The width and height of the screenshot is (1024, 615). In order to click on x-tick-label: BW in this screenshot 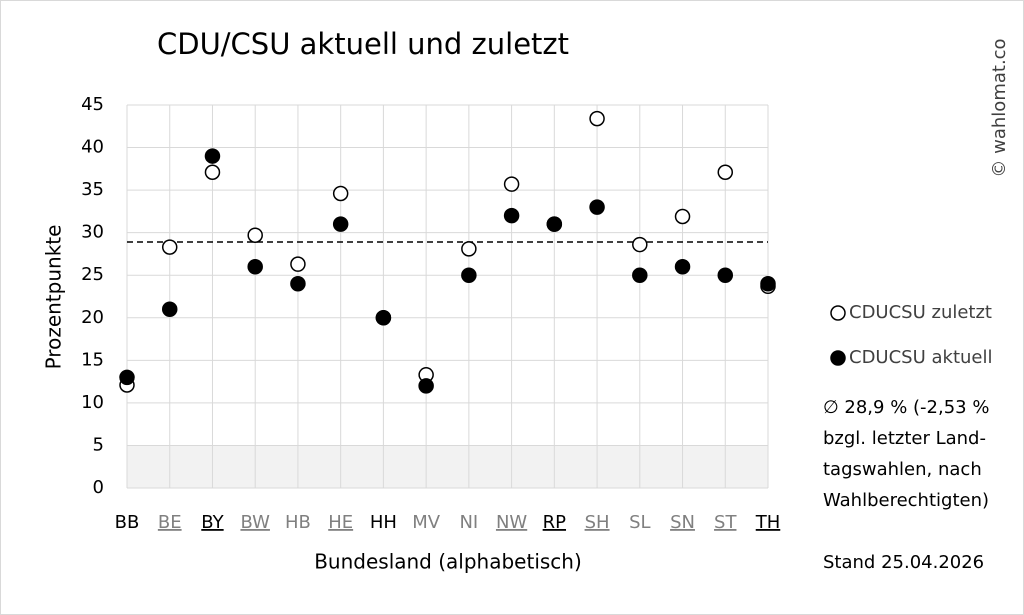, I will do `click(255, 522)`.